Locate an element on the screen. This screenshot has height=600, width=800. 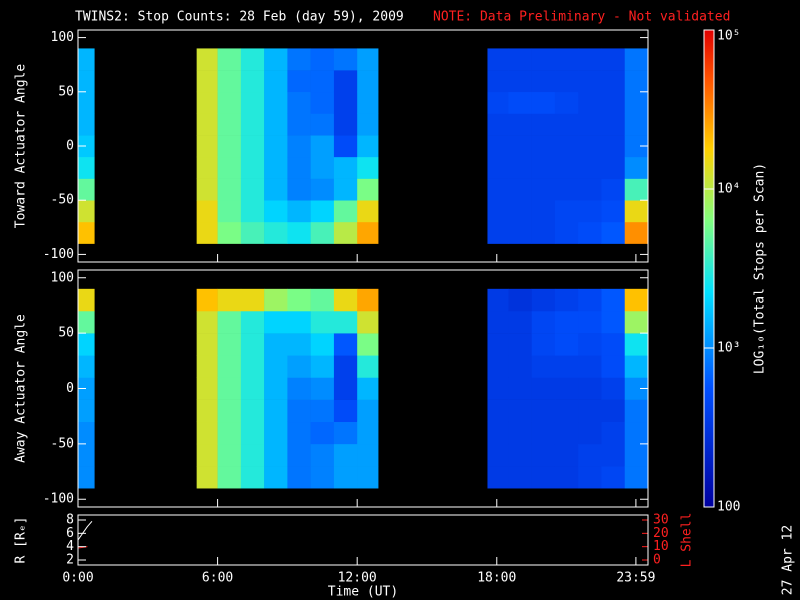
y2-tick-label: 0 is located at coordinates (657, 560).